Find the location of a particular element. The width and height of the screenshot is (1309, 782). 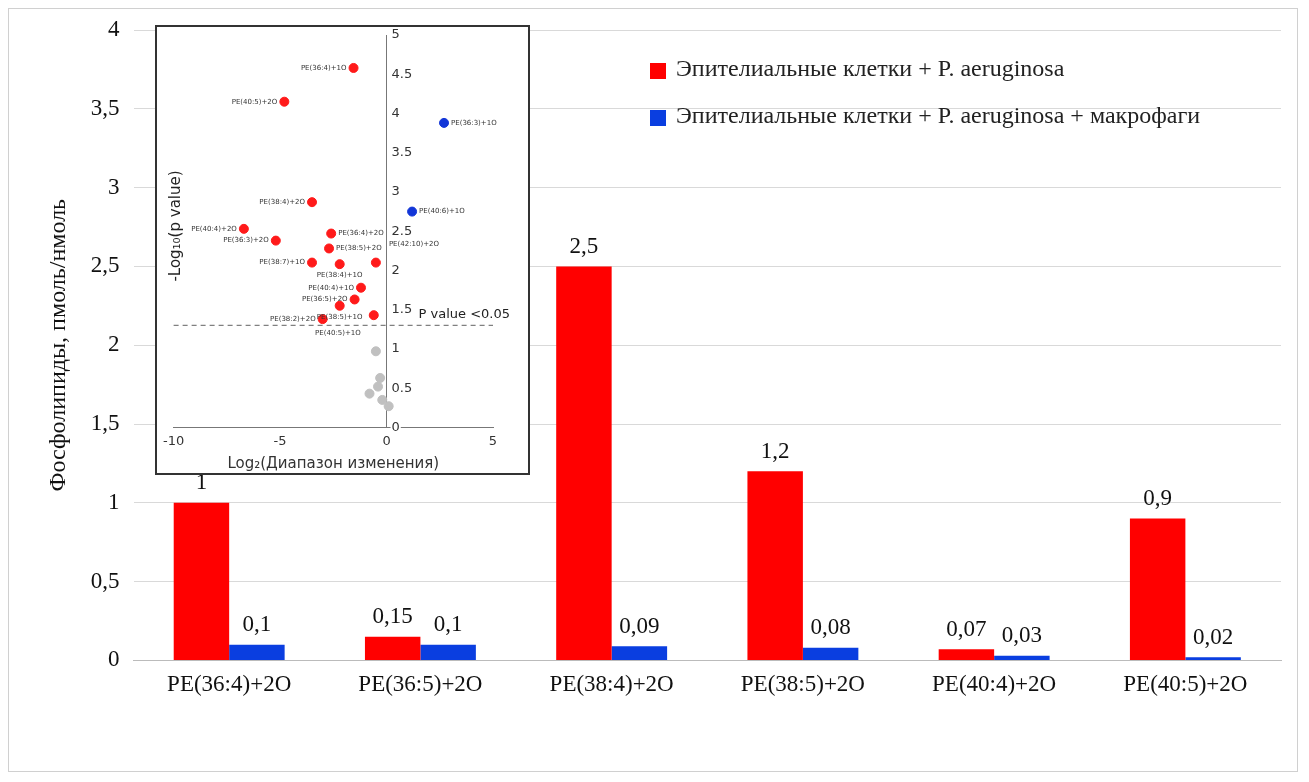

y-axis-title: -Log₁₀(p value) is located at coordinates (175, 226).